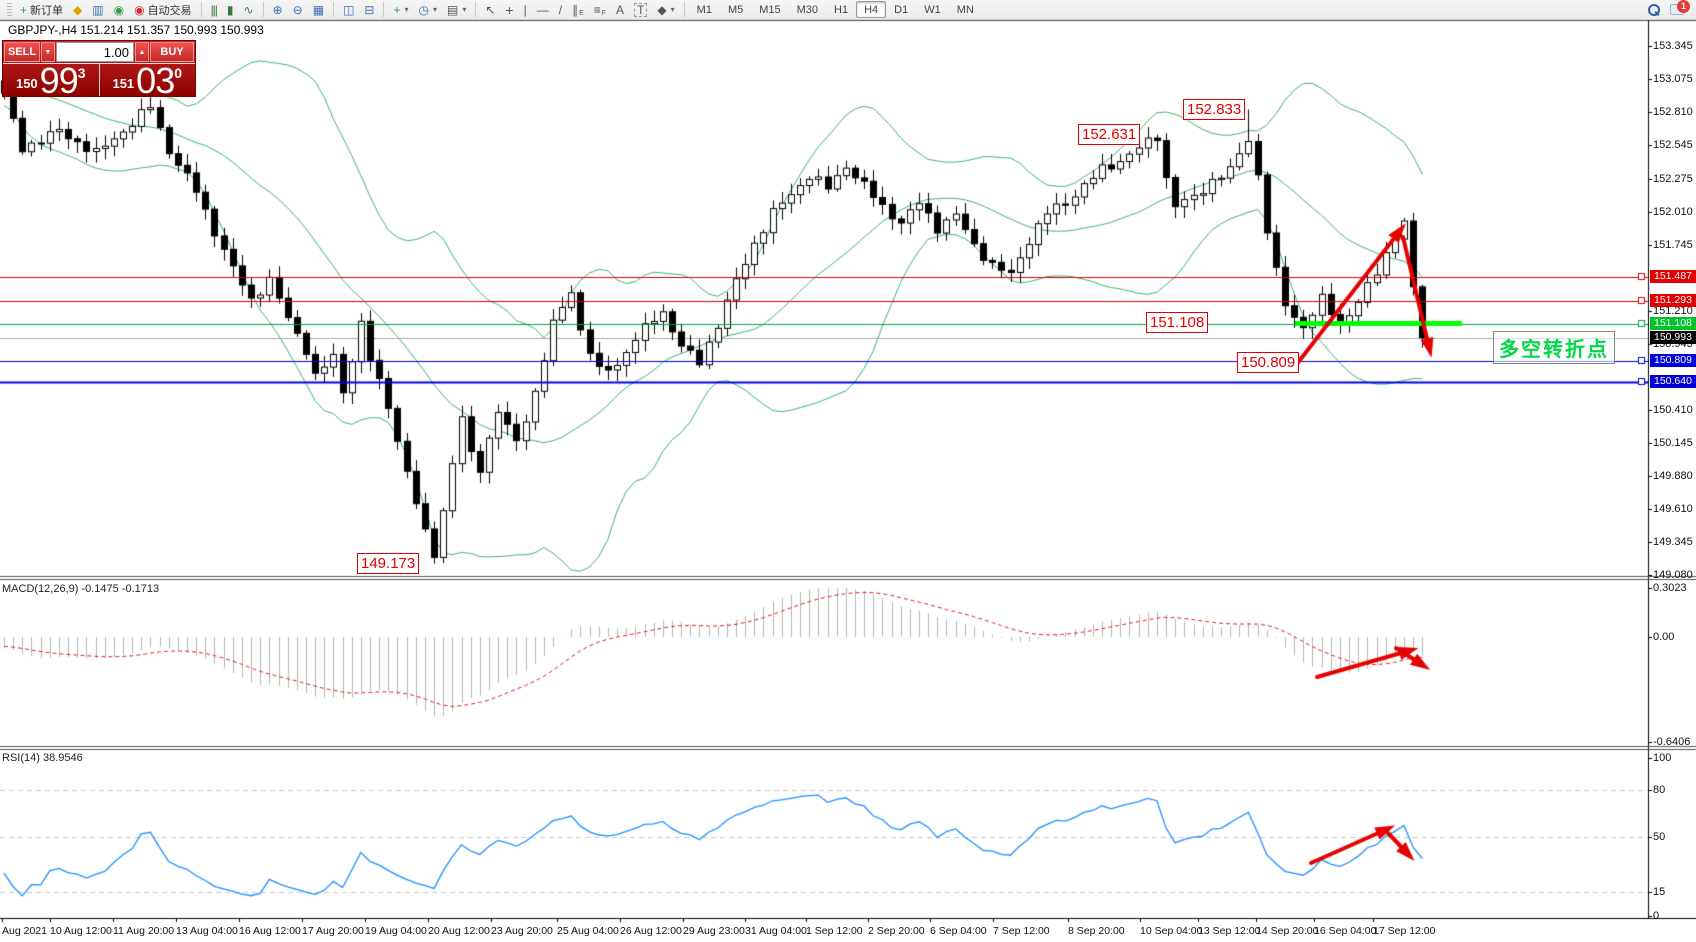 The image size is (1696, 942). Describe the element at coordinates (214, 10) in the screenshot. I see `bar-chart-button: |||` at that location.